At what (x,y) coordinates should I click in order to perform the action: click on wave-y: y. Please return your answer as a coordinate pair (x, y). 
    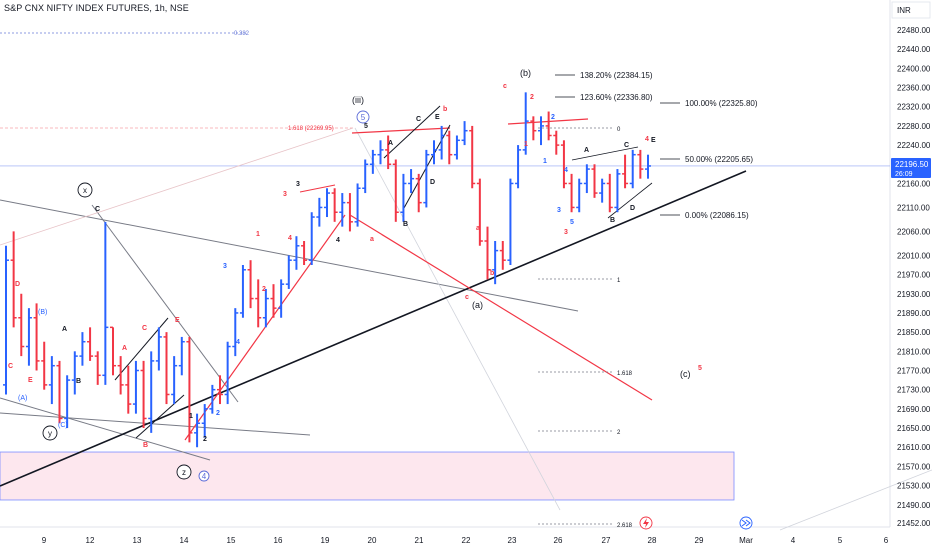
    Looking at the image, I should click on (50, 433).